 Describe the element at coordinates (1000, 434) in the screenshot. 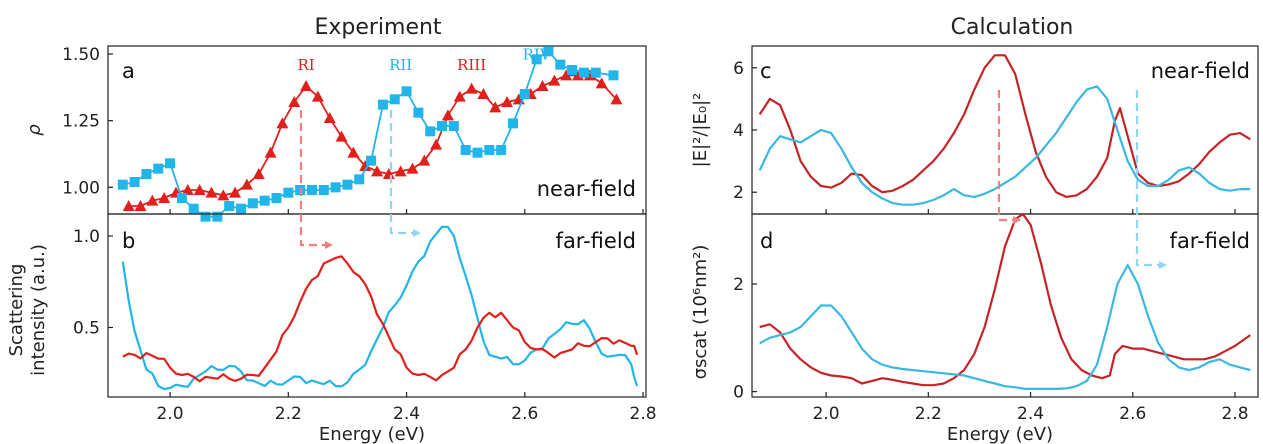

I see `right-xlabel: Energy (eV)` at that location.